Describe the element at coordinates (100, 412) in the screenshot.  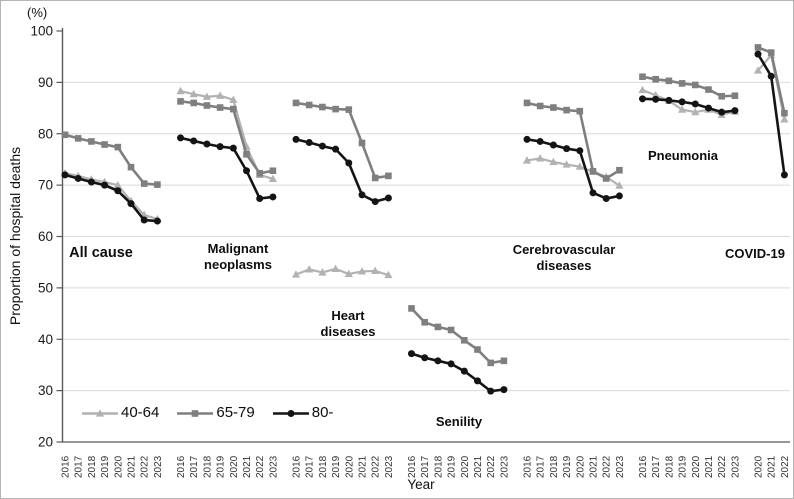
I see `legend-swatch-triangle` at that location.